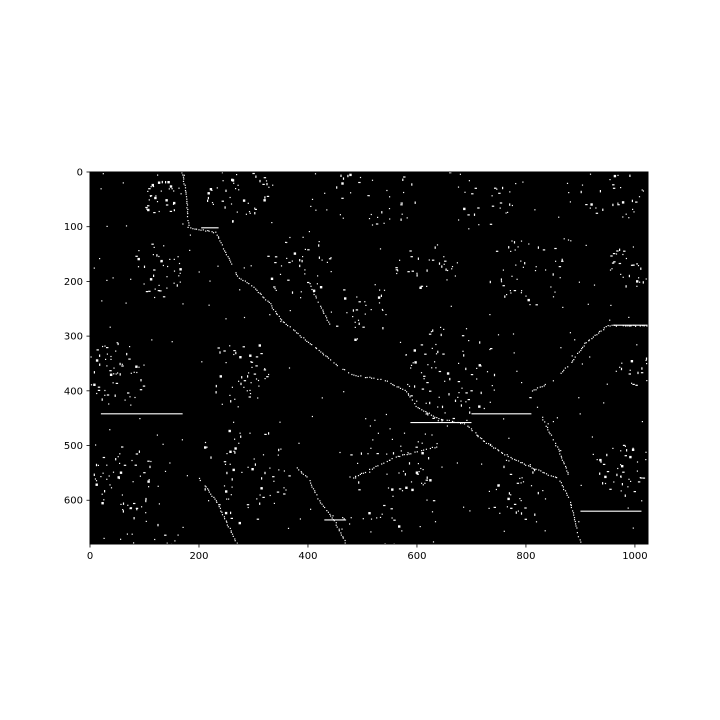  What do you see at coordinates (198, 556) in the screenshot?
I see `x-tick-label: 200` at bounding box center [198, 556].